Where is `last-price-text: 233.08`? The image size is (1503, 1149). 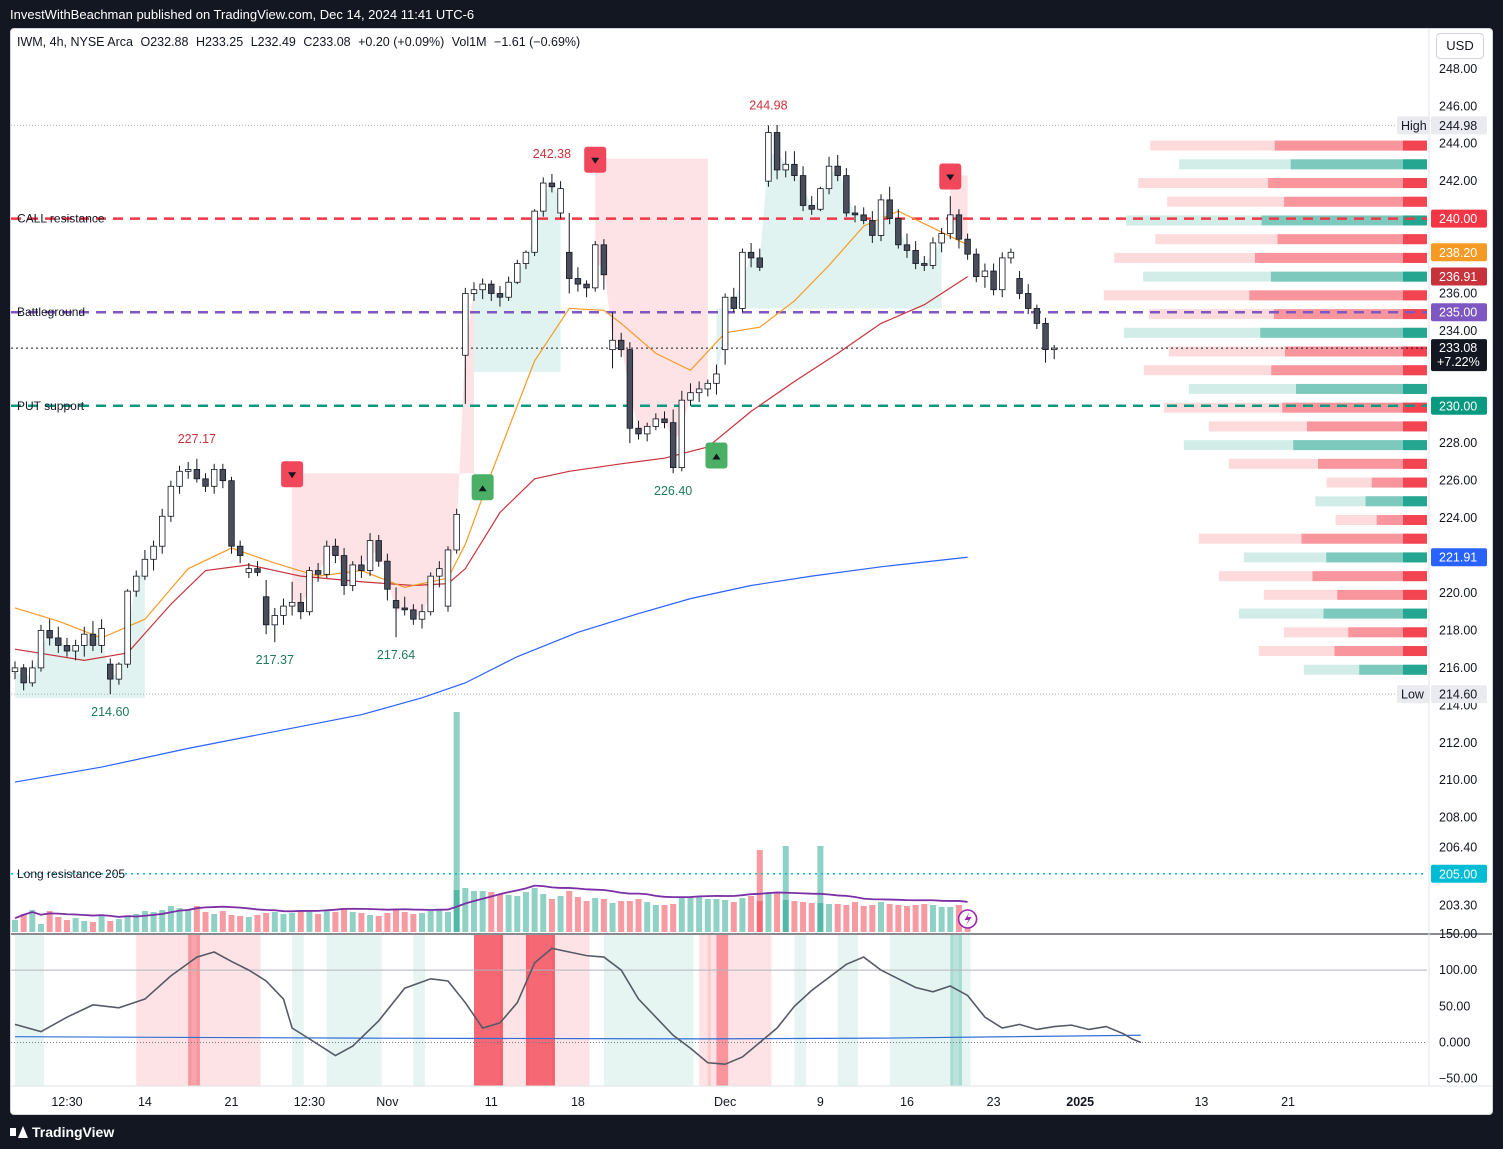
last-price-text: 233.08 is located at coordinates (1458, 348).